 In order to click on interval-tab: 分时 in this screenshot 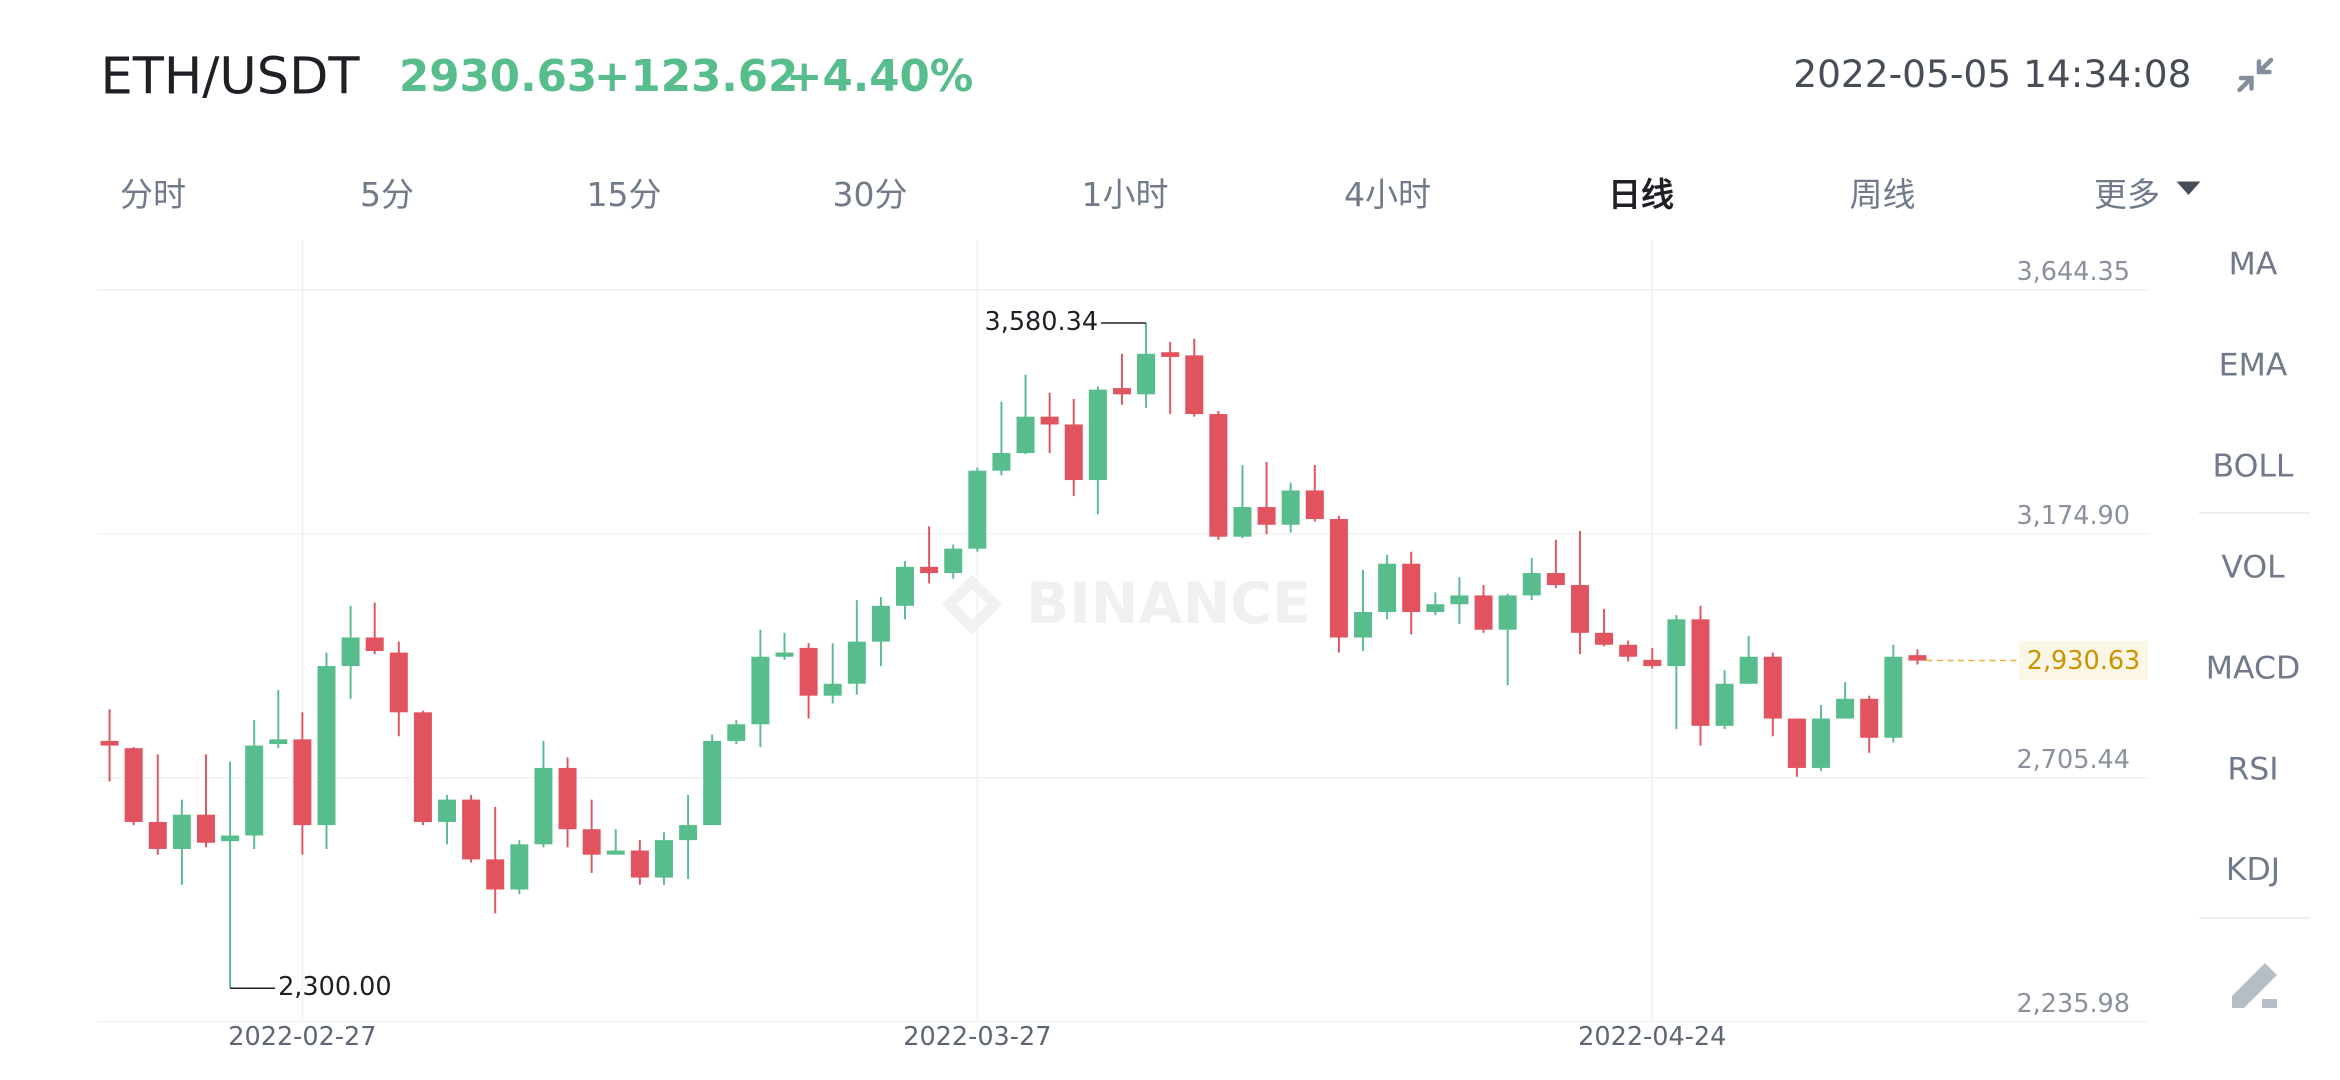, I will do `click(153, 194)`.